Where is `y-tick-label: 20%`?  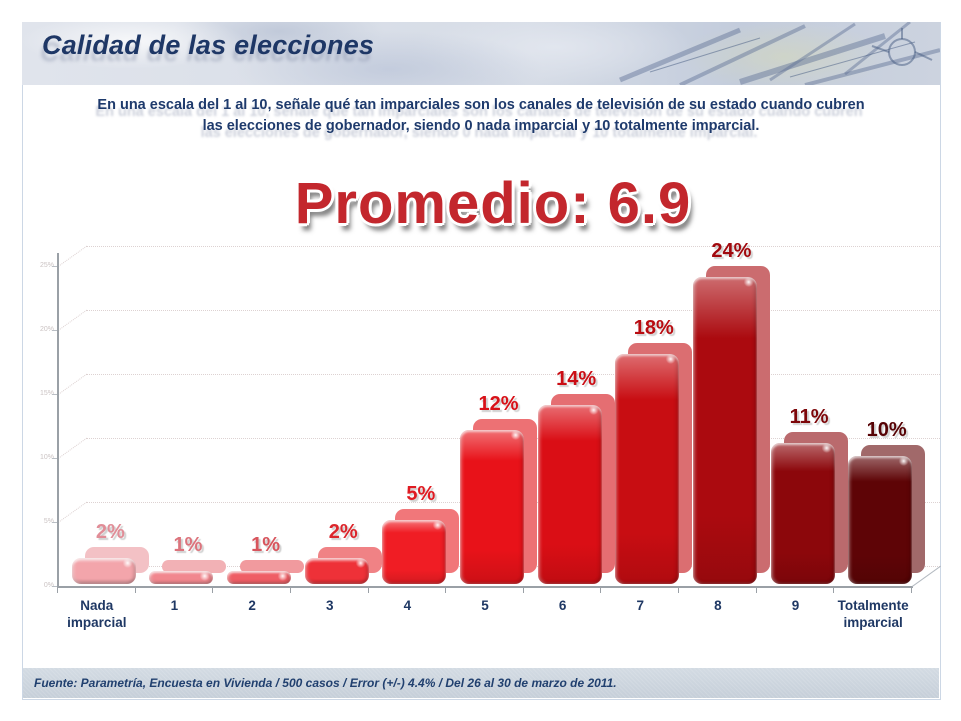 y-tick-label: 20% is located at coordinates (46, 329).